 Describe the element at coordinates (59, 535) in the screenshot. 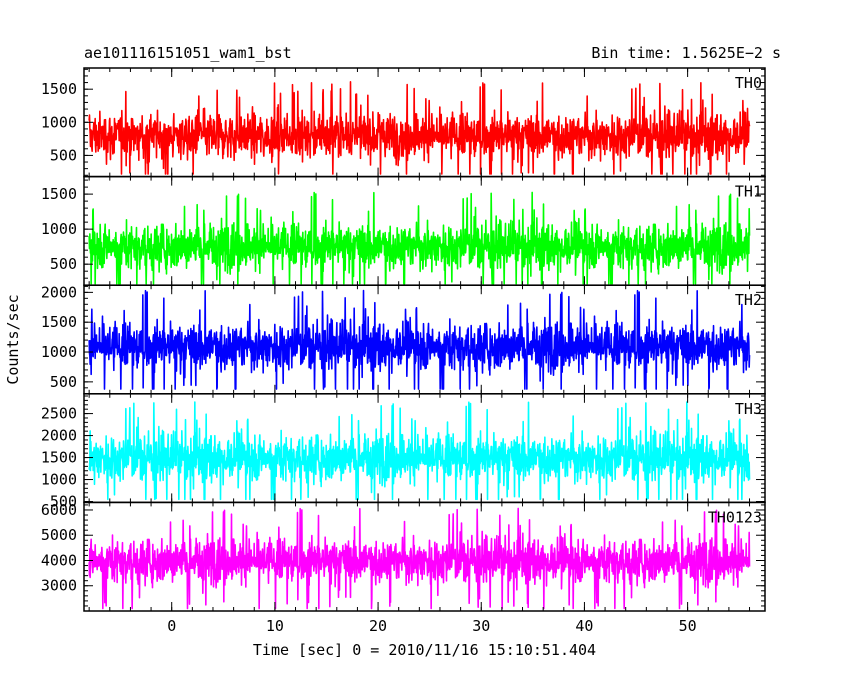

I see `y-tick-label: 5000` at that location.